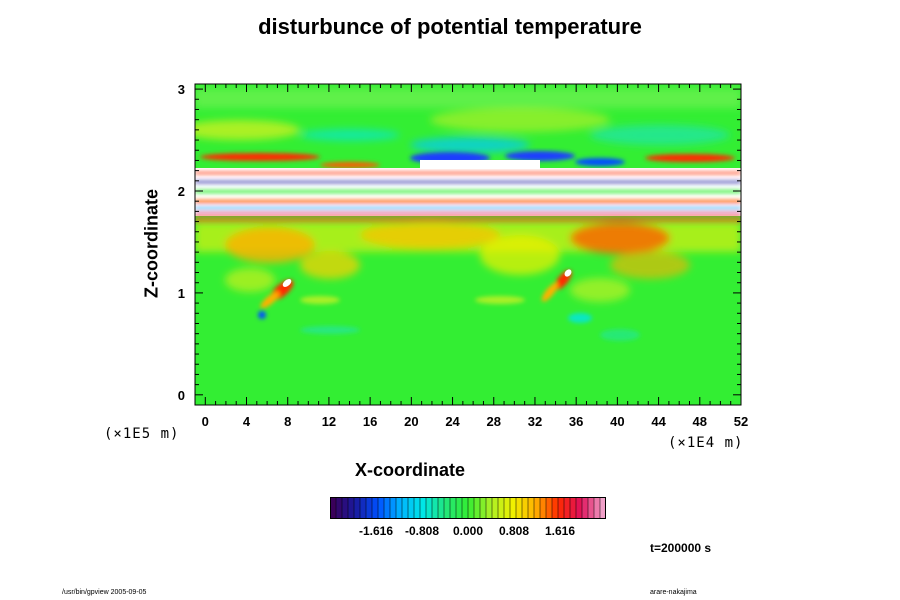  I want to click on colorbar, so click(468, 508).